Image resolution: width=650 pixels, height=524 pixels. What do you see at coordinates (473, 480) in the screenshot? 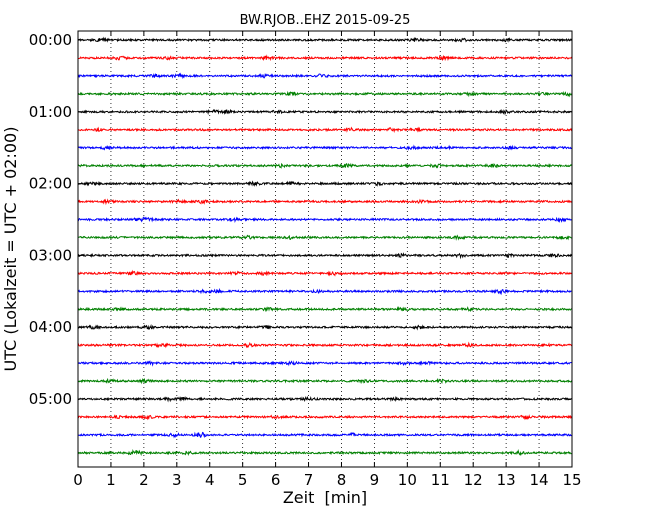
I see `x-tick-label: 12` at bounding box center [473, 480].